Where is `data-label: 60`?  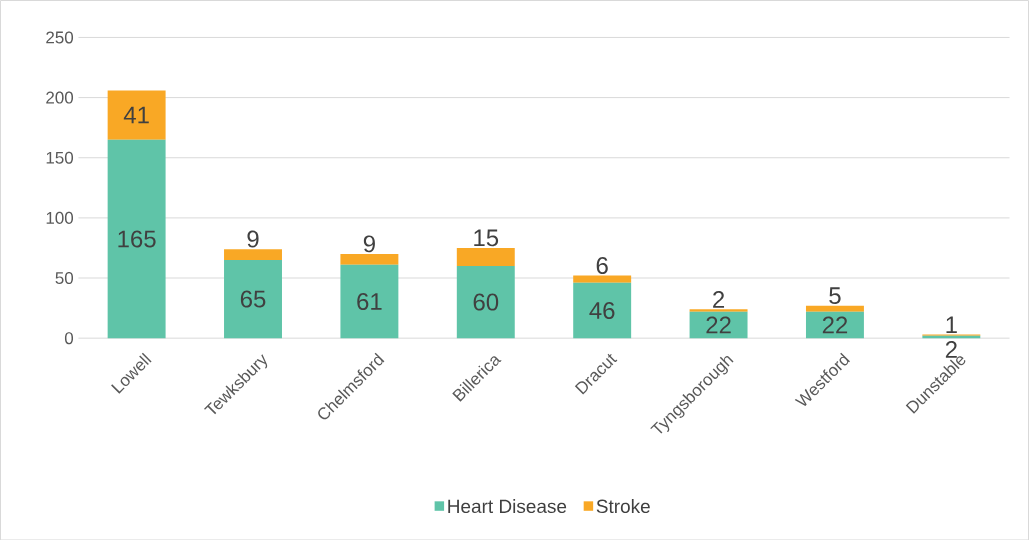
data-label: 60 is located at coordinates (486, 302).